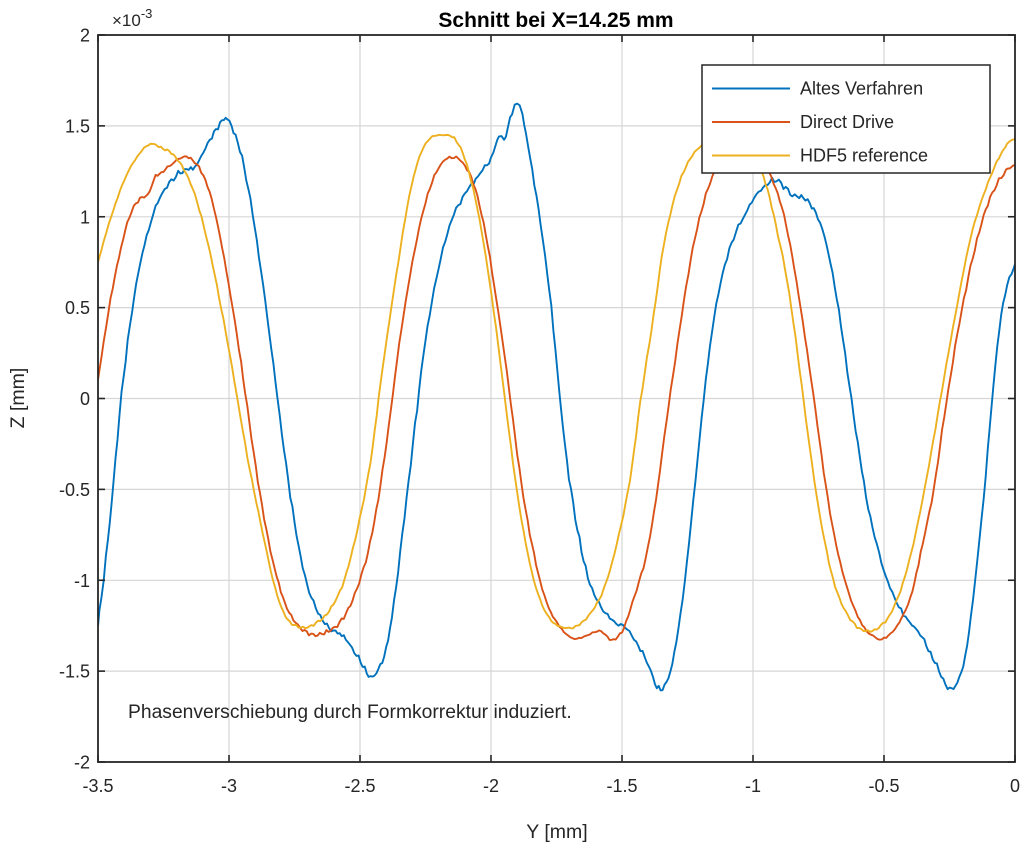 The width and height of the screenshot is (1024, 859). I want to click on x-tick-label: -3.5, so click(97, 786).